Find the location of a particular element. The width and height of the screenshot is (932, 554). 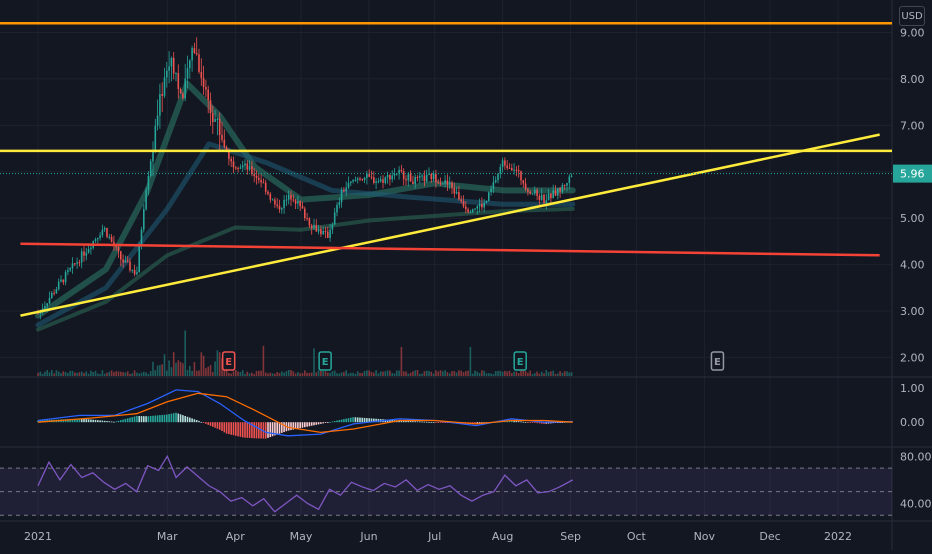

earnings-marker: E is located at coordinates (717, 361).